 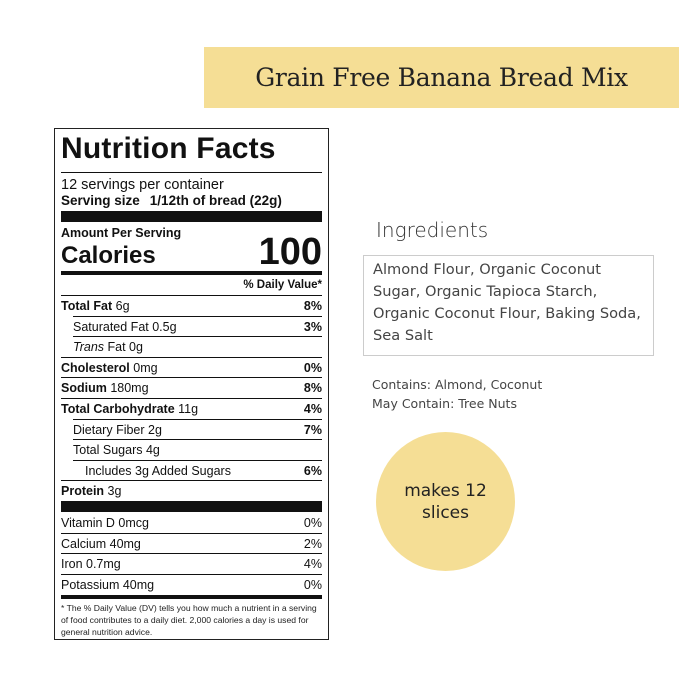 I want to click on nutrient-row: Includes 3g Added Sugars 6%, so click(x=203, y=471).